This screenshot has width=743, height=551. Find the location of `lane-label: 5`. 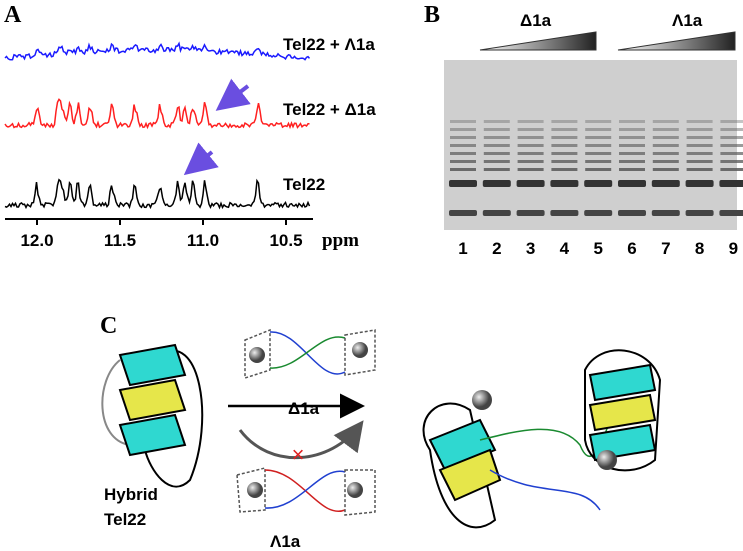

lane-label: 5 is located at coordinates (597, 248).